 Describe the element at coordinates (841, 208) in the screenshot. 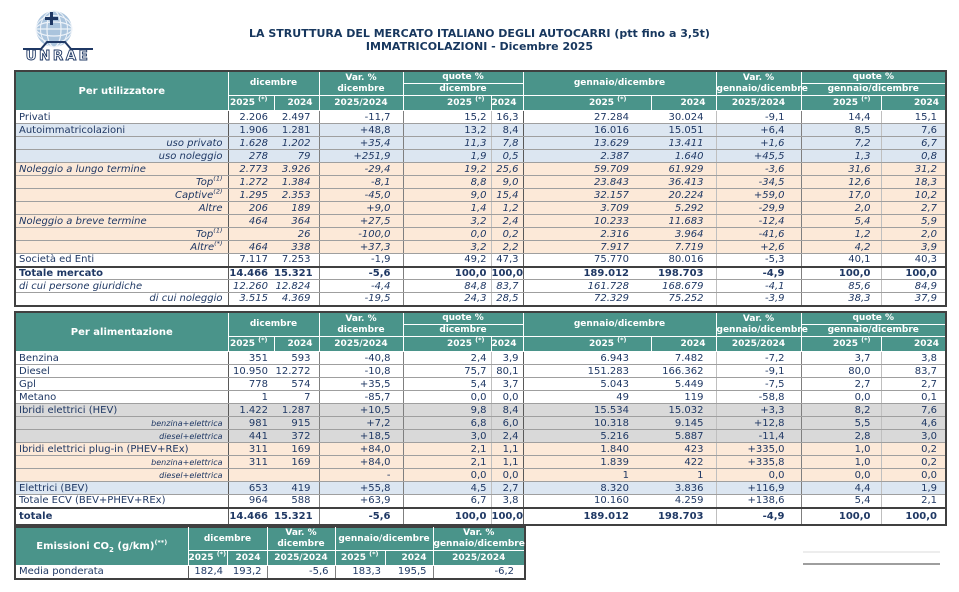

I see `cell-value: 2,0` at that location.